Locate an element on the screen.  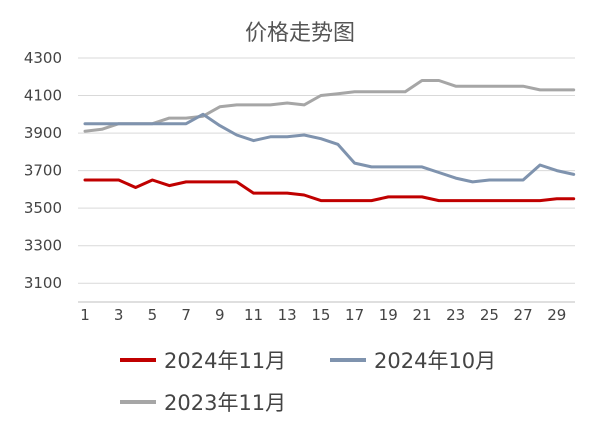
x-tick-label: 11 is located at coordinates (253, 315).